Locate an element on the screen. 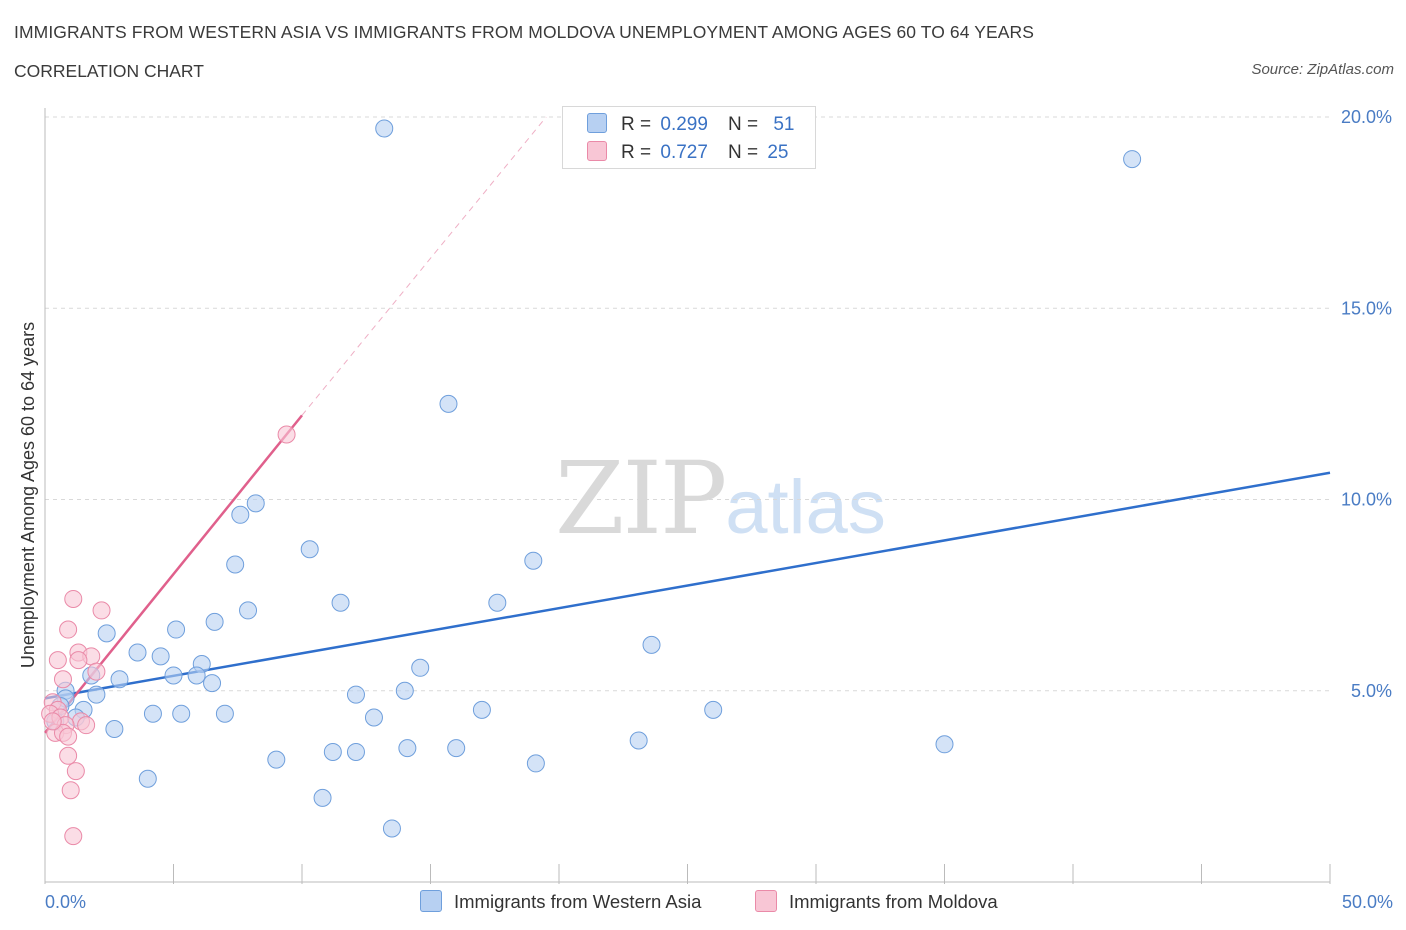 Image resolution: width=1406 pixels, height=930 pixels. legend-swatch-blue is located at coordinates (597, 123).